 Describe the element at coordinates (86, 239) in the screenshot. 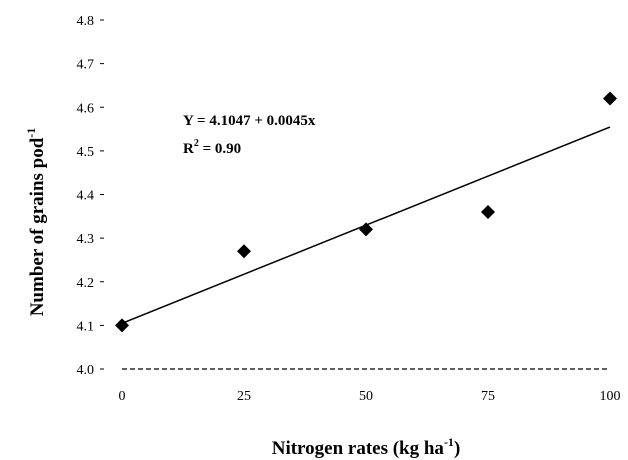

I see `y-tick-label: 4.3` at that location.